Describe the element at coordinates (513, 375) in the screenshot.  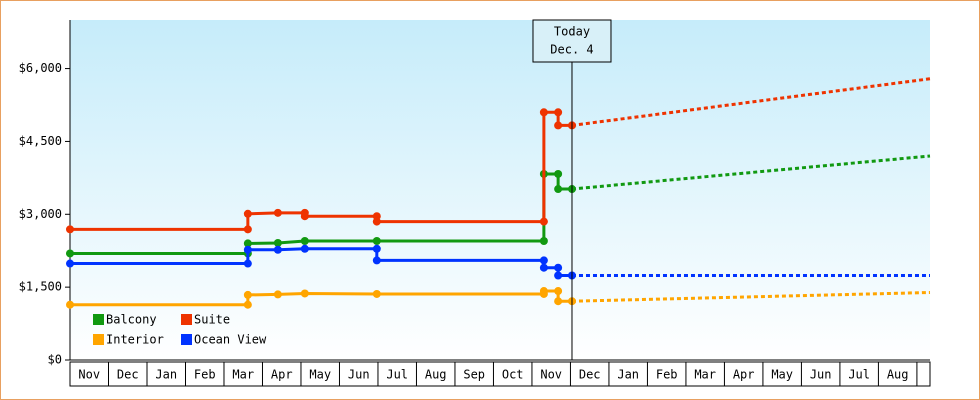
I see `x-tick-label: Oct` at that location.